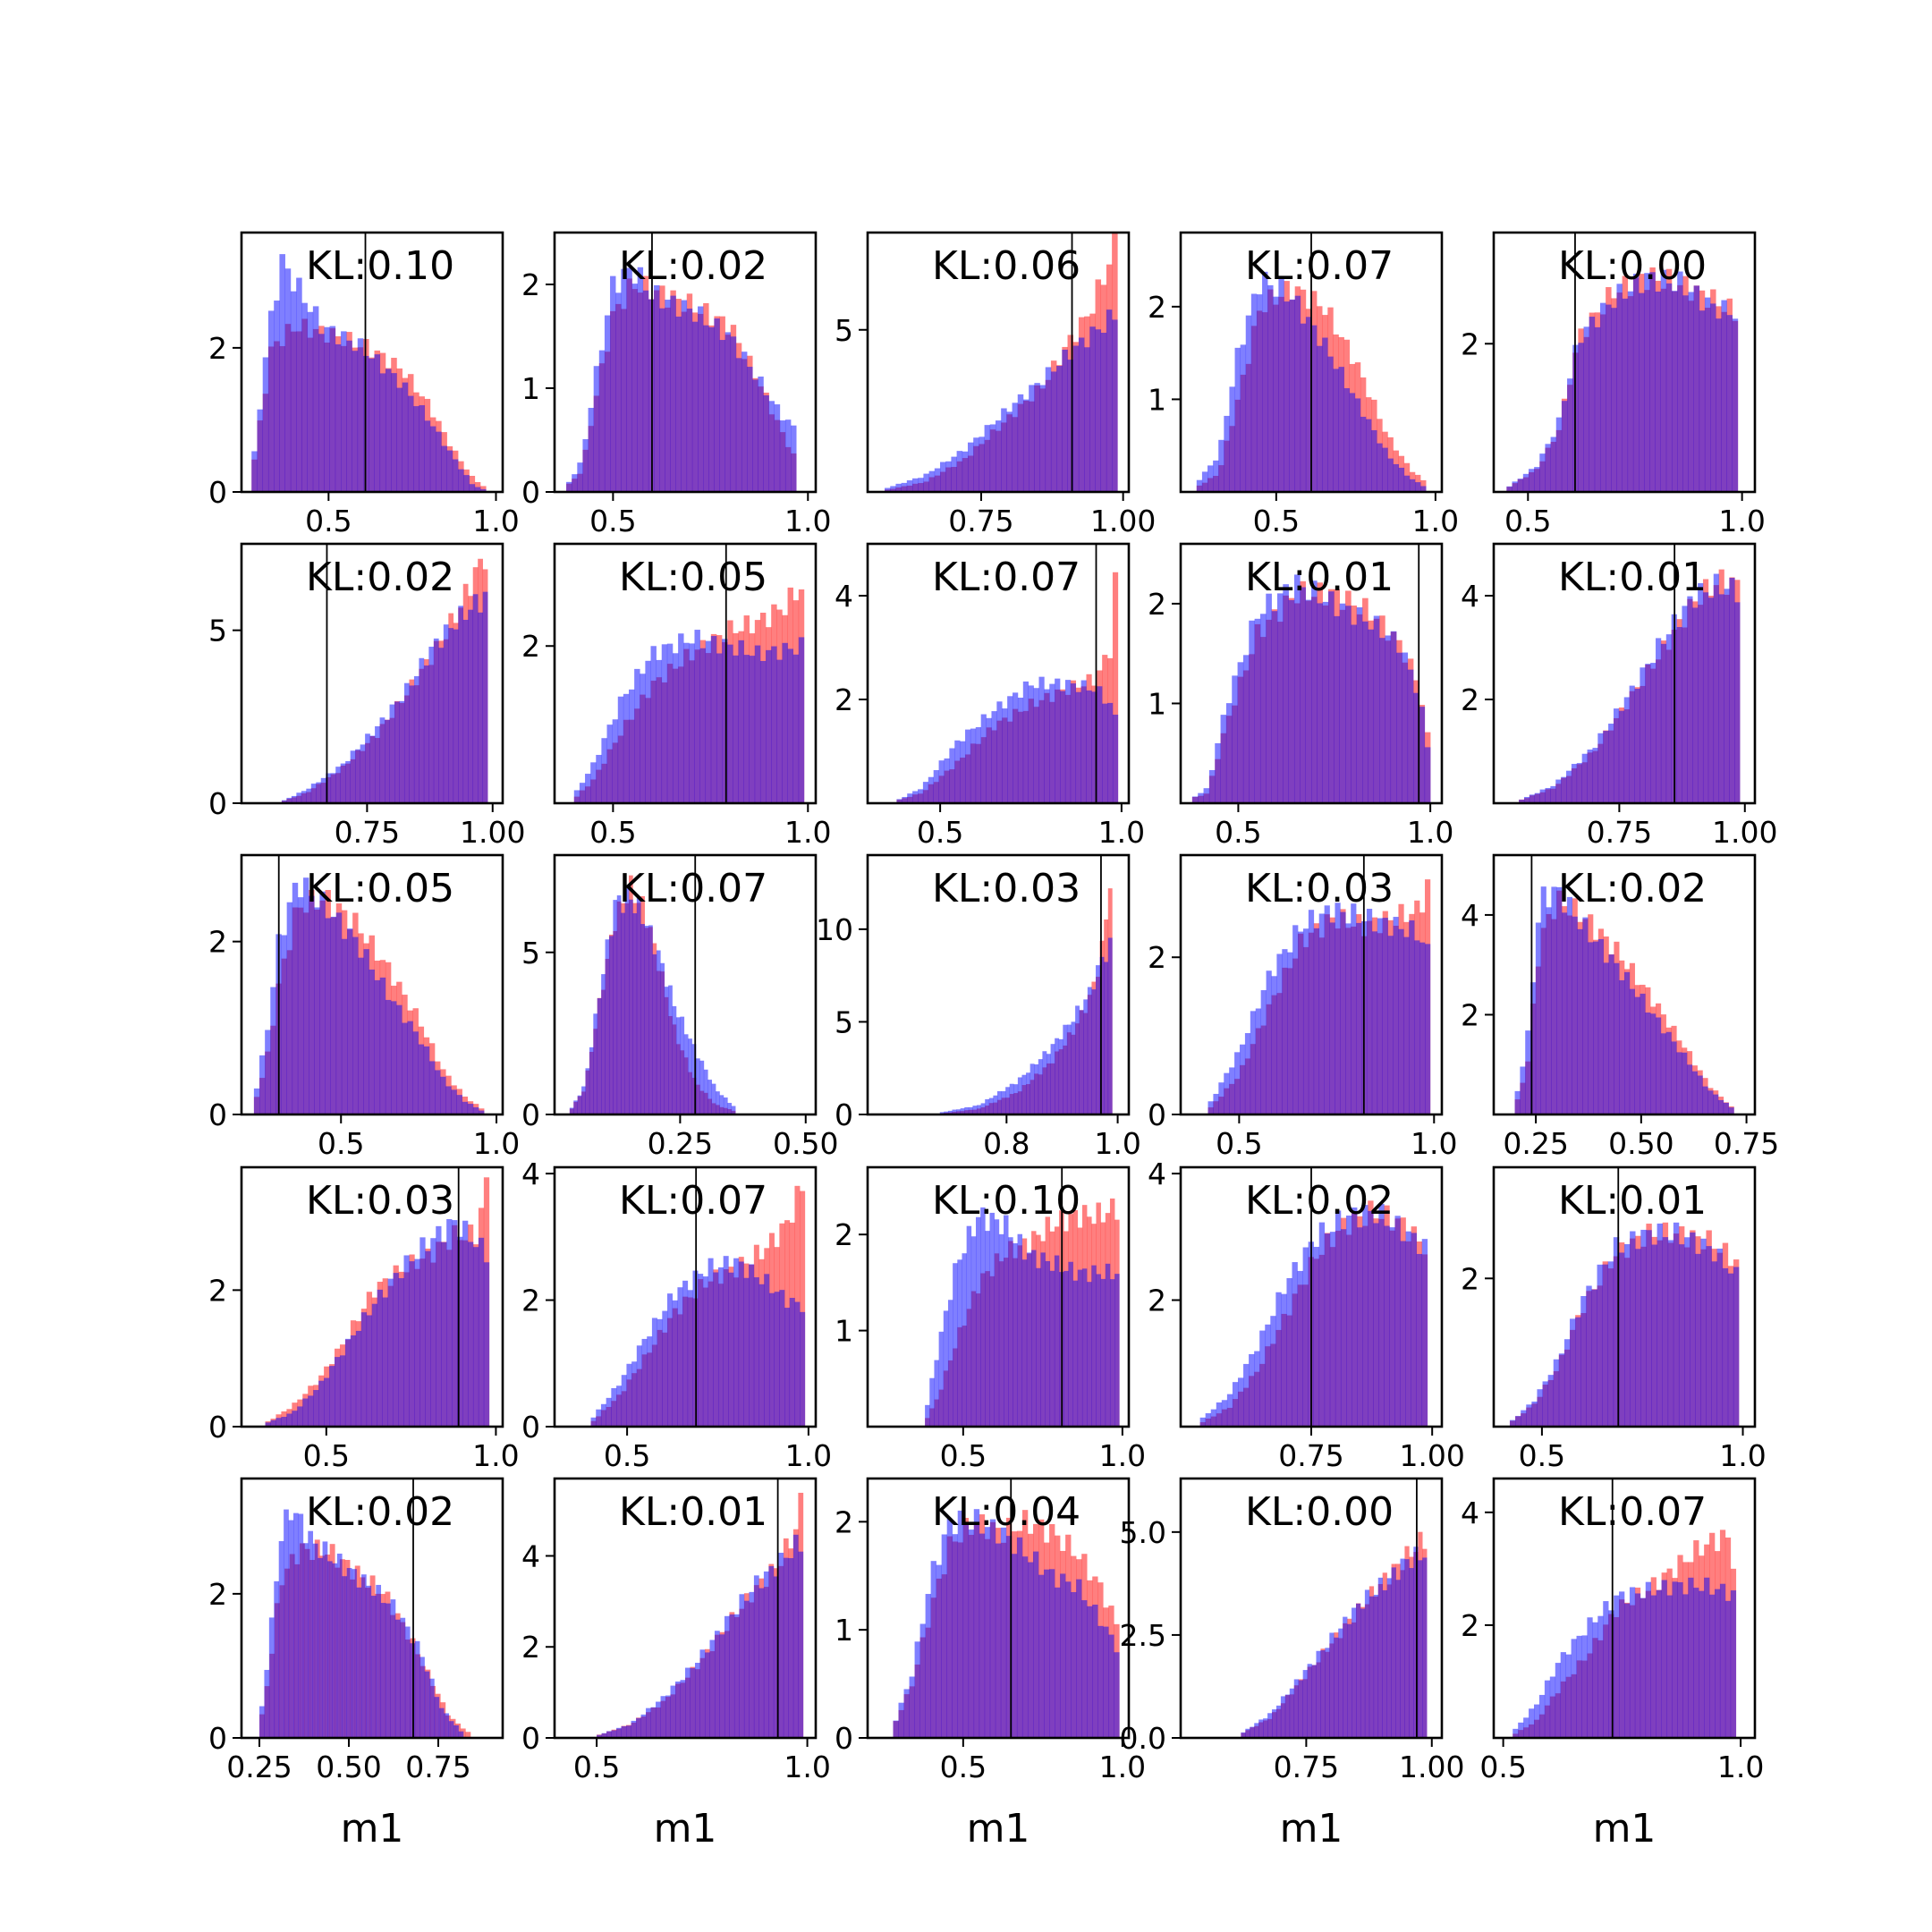  I want to click on x-tick-label: 1.0, so click(808, 1455).